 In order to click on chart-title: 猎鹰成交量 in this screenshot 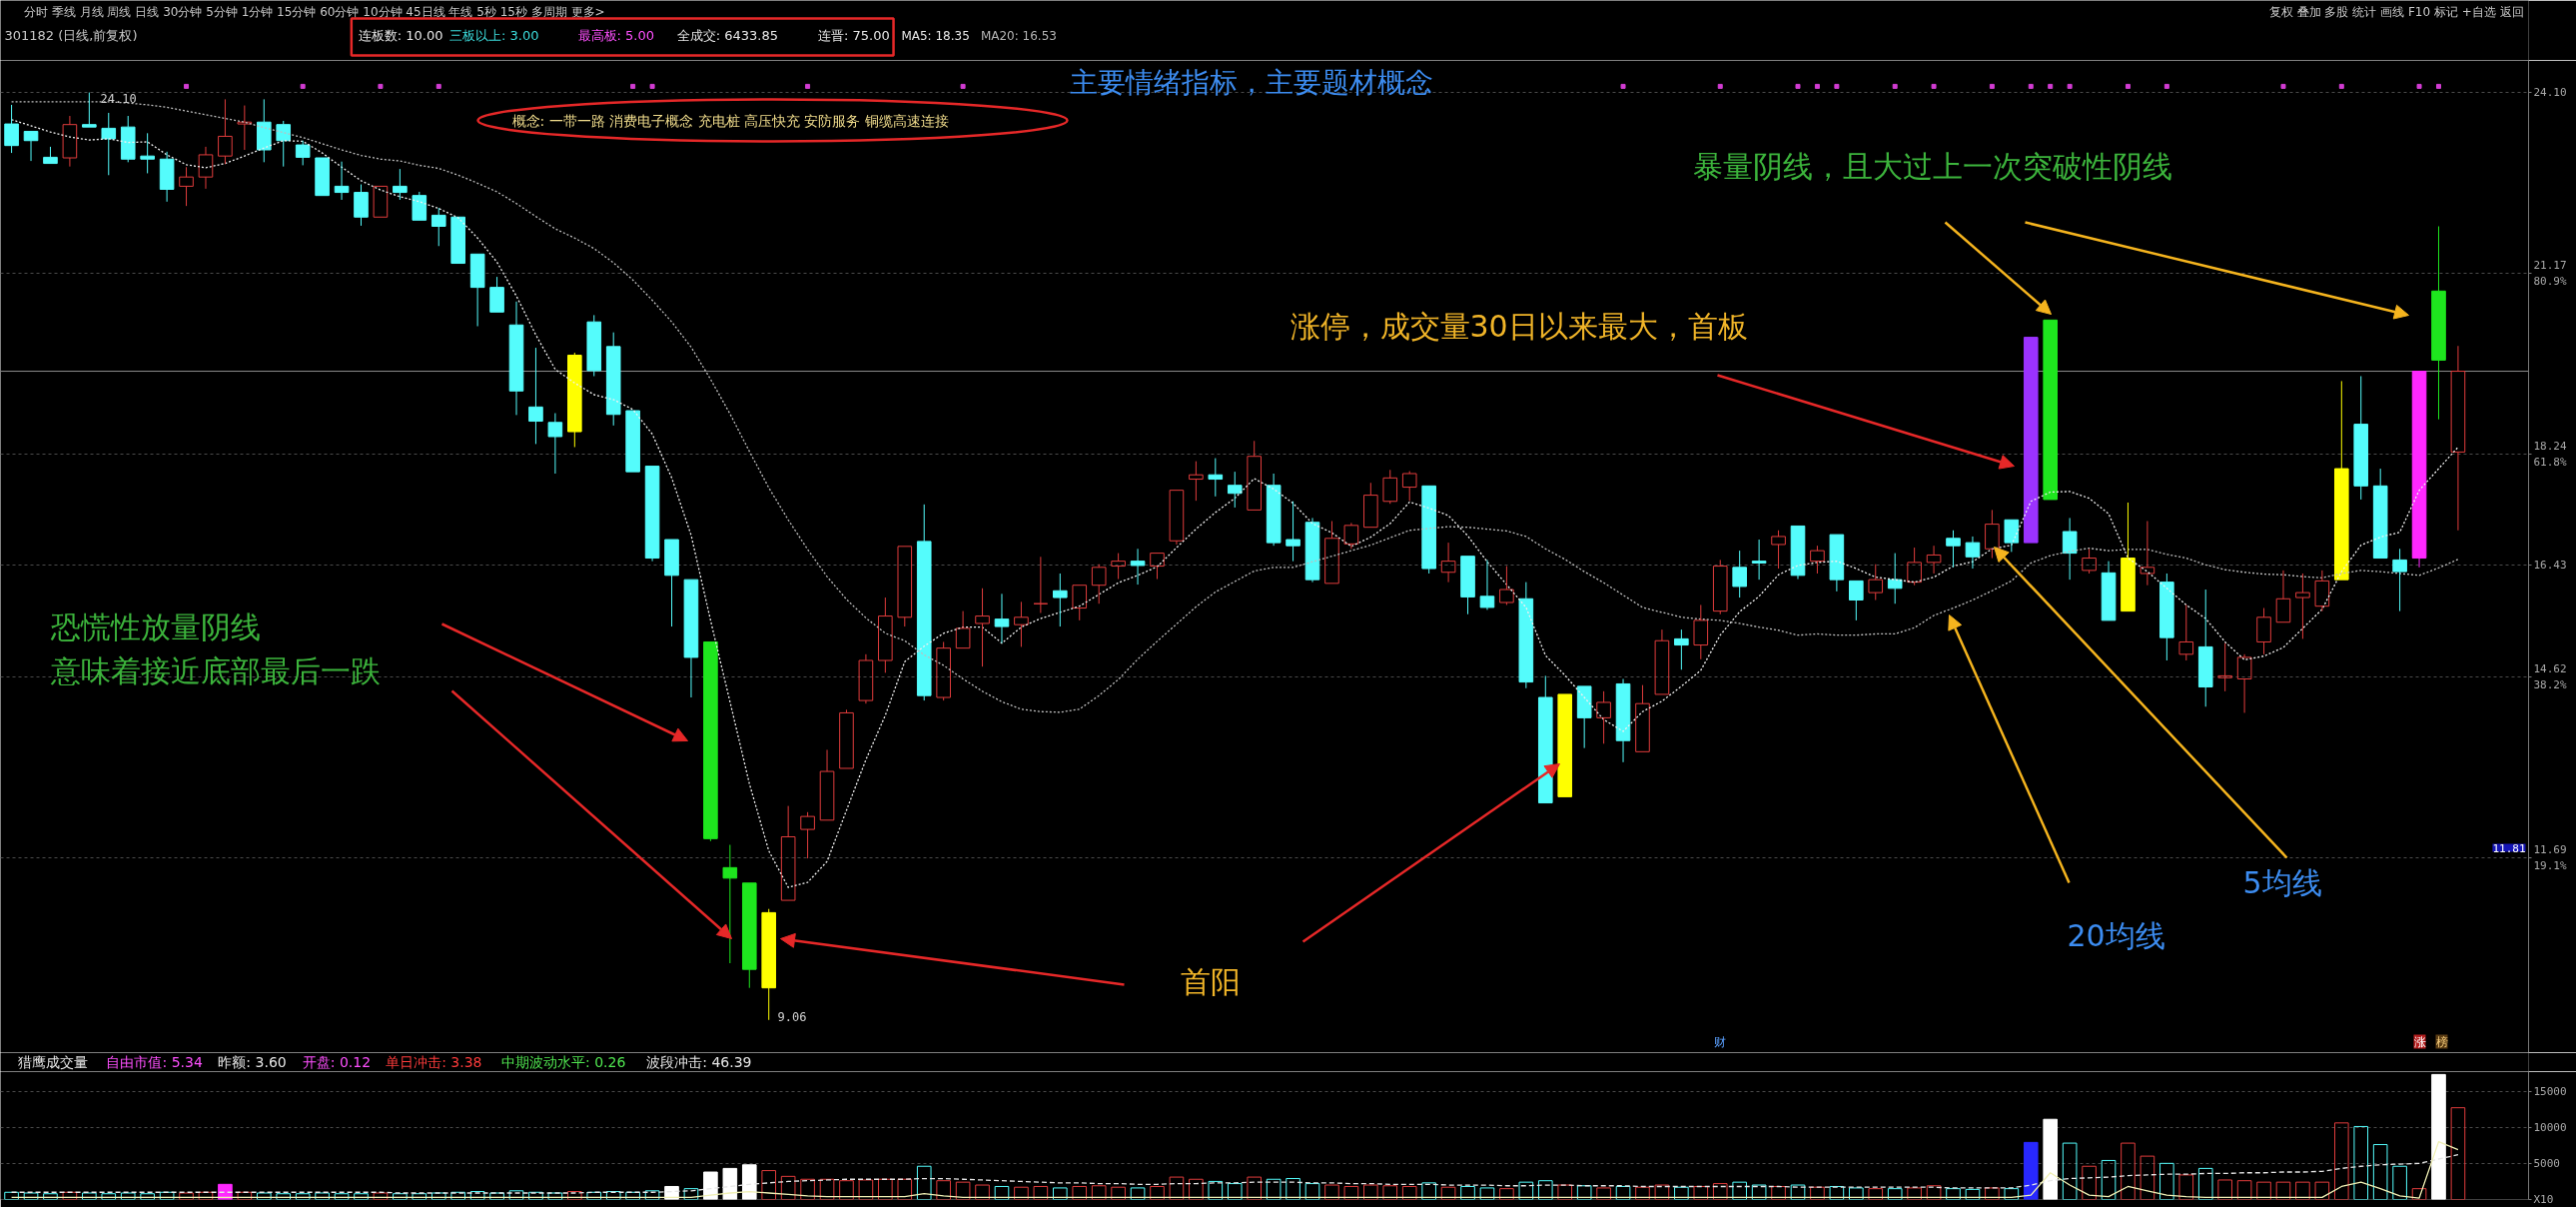, I will do `click(54, 1062)`.